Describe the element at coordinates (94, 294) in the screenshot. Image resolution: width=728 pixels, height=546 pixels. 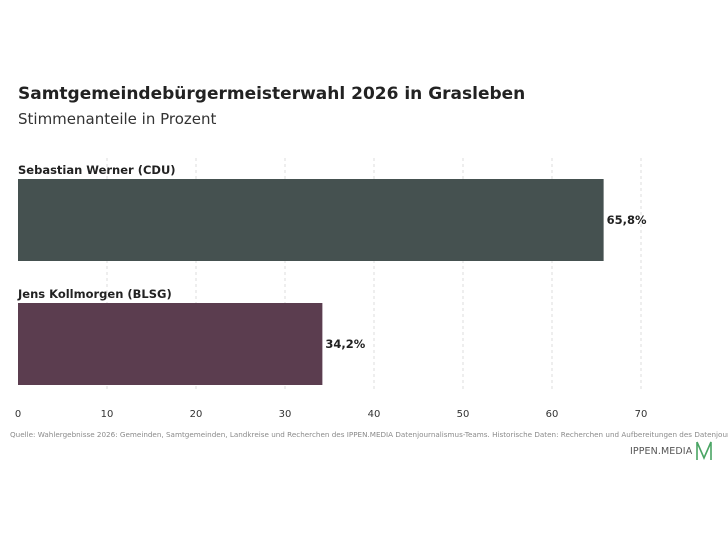
I see `category-label: Jens Kollmorgen (BLSG)` at that location.